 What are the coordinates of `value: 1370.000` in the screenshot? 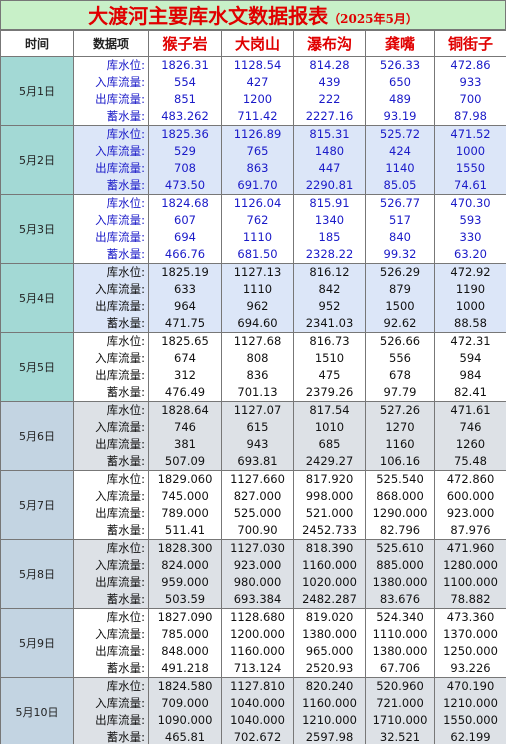 It's located at (470, 634).